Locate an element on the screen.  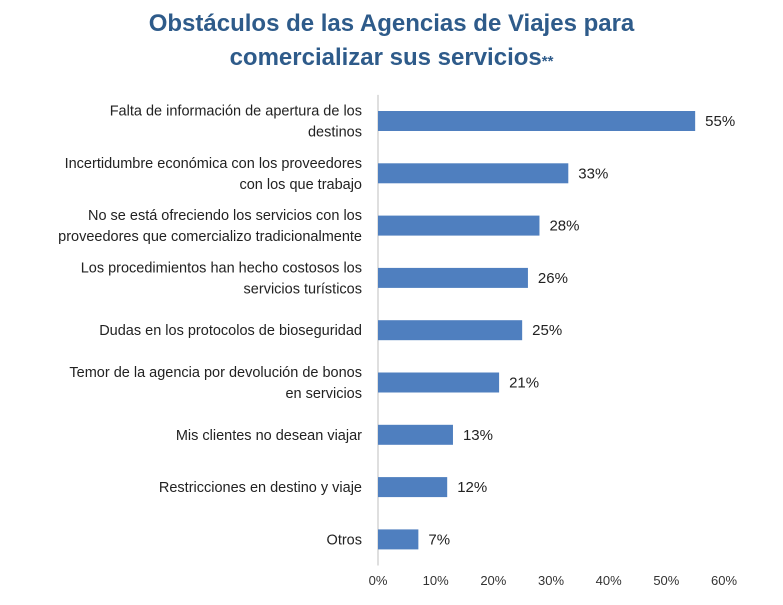
chart-title-suffix: ** is located at coordinates (547, 61).